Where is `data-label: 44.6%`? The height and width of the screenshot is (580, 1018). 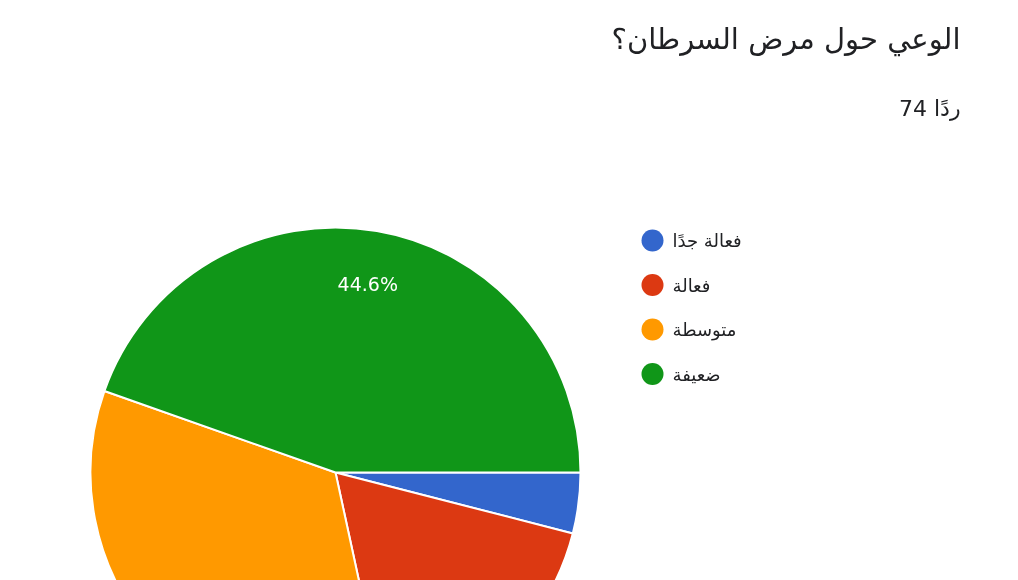
data-label: 44.6% is located at coordinates (367, 284).